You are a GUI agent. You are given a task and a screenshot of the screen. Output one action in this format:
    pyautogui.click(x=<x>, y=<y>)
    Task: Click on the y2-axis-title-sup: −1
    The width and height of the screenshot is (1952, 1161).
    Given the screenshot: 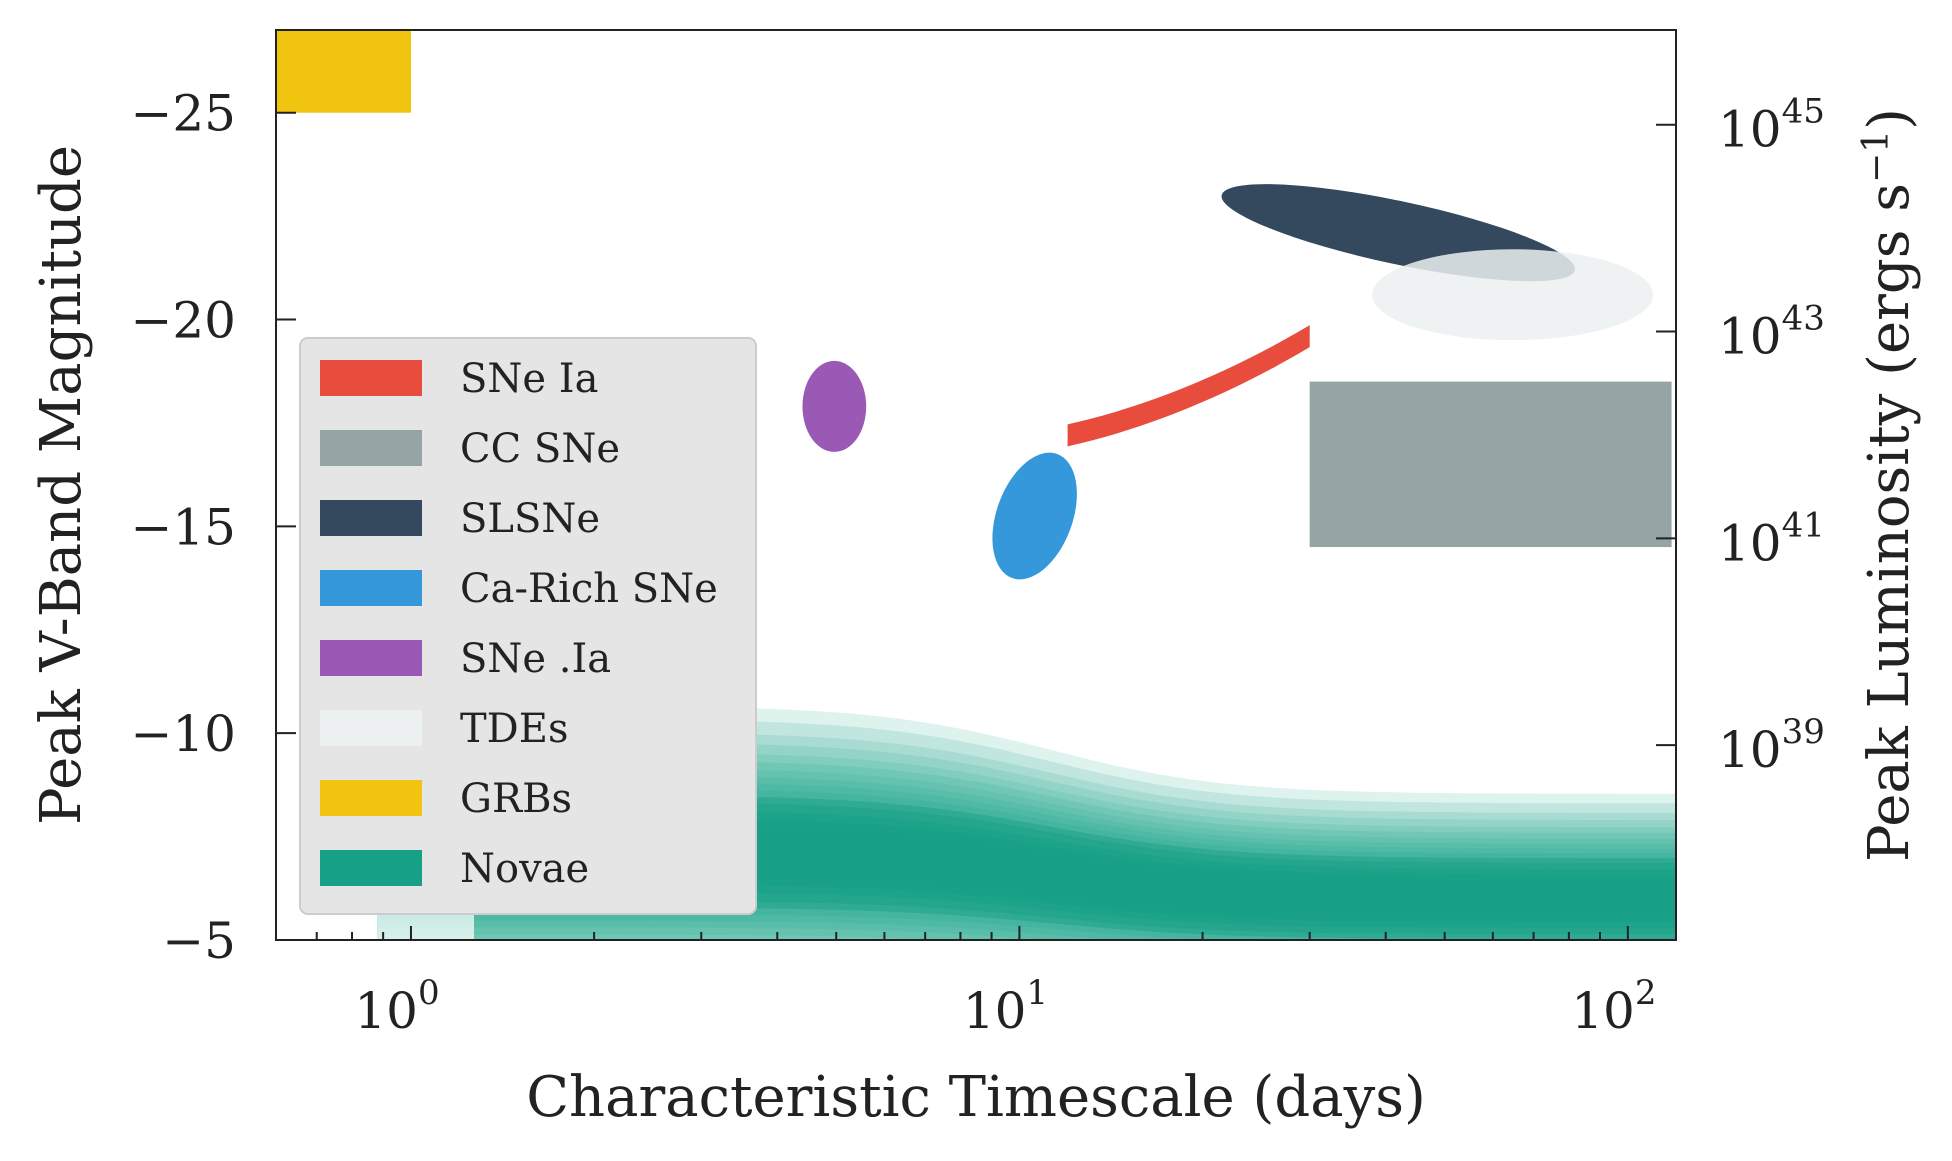 What is the action you would take?
    pyautogui.click(x=1876, y=156)
    